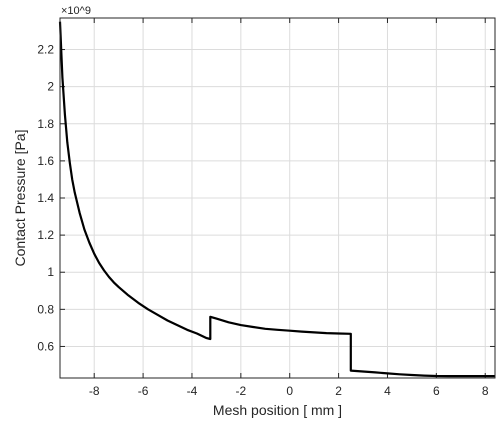 This screenshot has width=497, height=426. Describe the element at coordinates (45, 346) in the screenshot. I see `y-tick-label: 0.6` at that location.